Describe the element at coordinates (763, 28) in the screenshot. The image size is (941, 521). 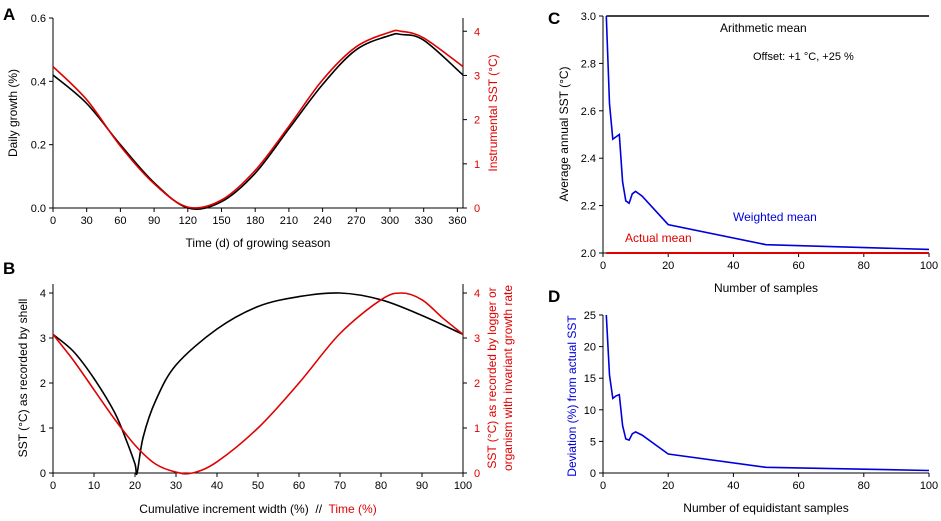
I see `annotation-arithmetic-mean: Arithmetic mean` at that location.